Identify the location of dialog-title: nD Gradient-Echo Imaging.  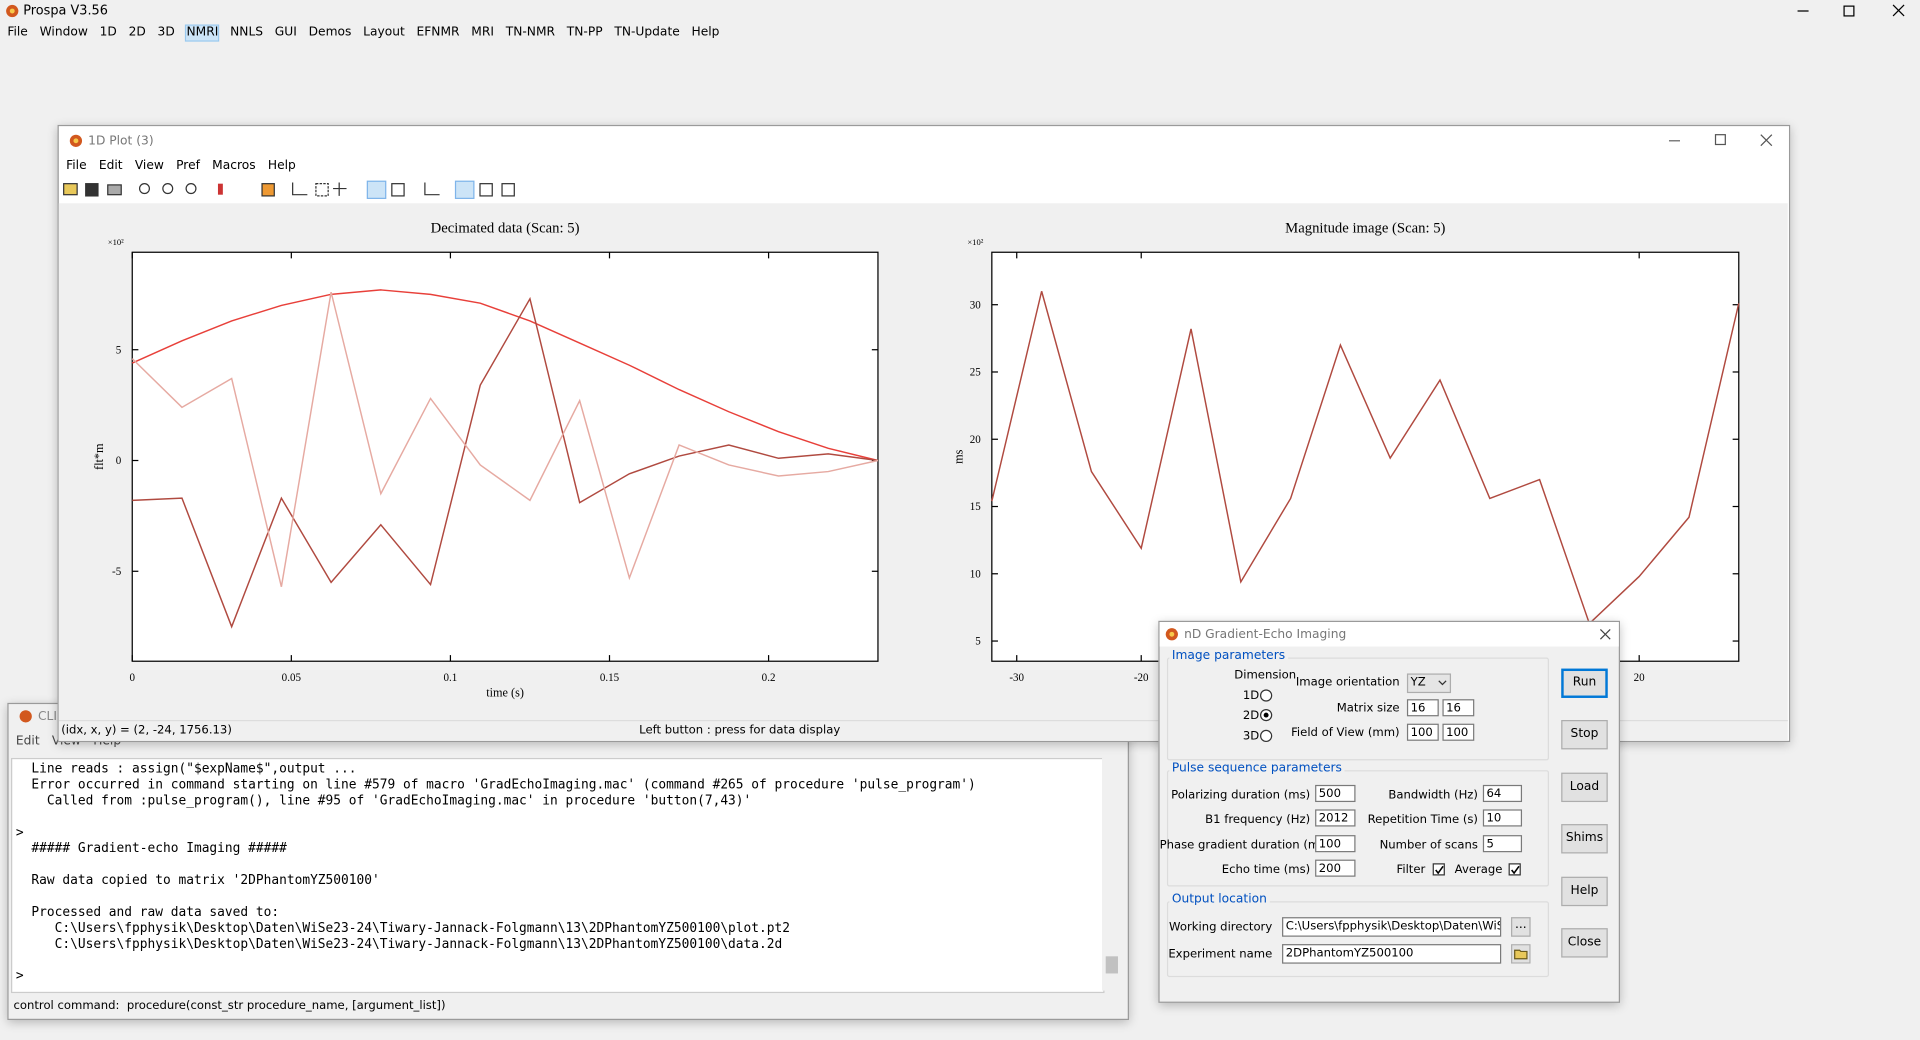
(1265, 635).